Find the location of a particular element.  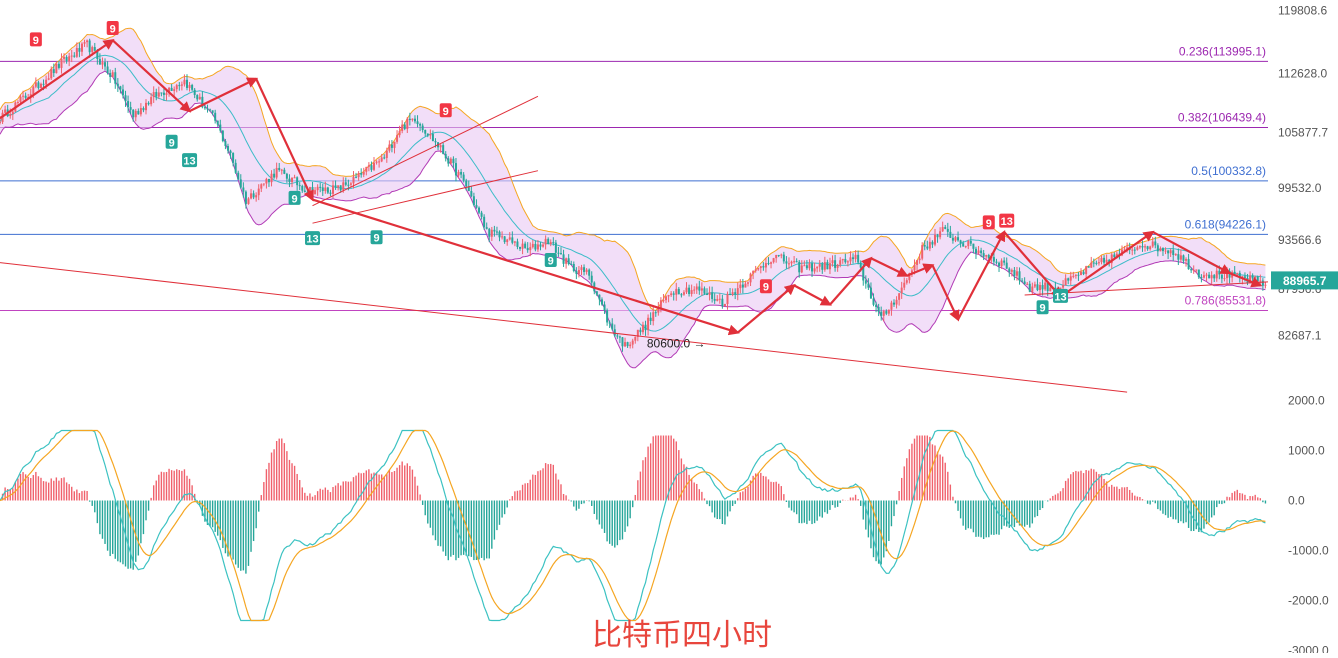

fib-label: 0.382(106439.4) is located at coordinates (1222, 117).